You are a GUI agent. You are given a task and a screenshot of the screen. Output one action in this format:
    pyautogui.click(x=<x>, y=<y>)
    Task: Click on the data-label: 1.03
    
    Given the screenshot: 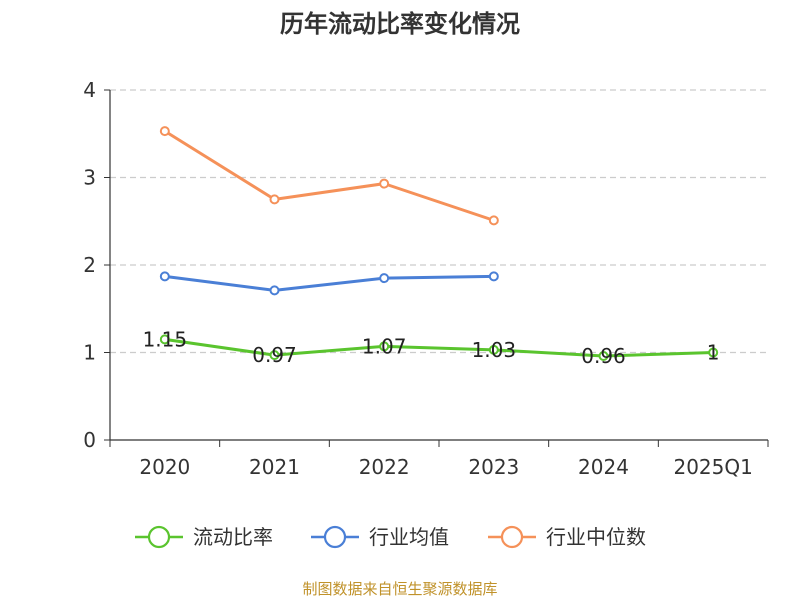 What is the action you would take?
    pyautogui.click(x=494, y=350)
    